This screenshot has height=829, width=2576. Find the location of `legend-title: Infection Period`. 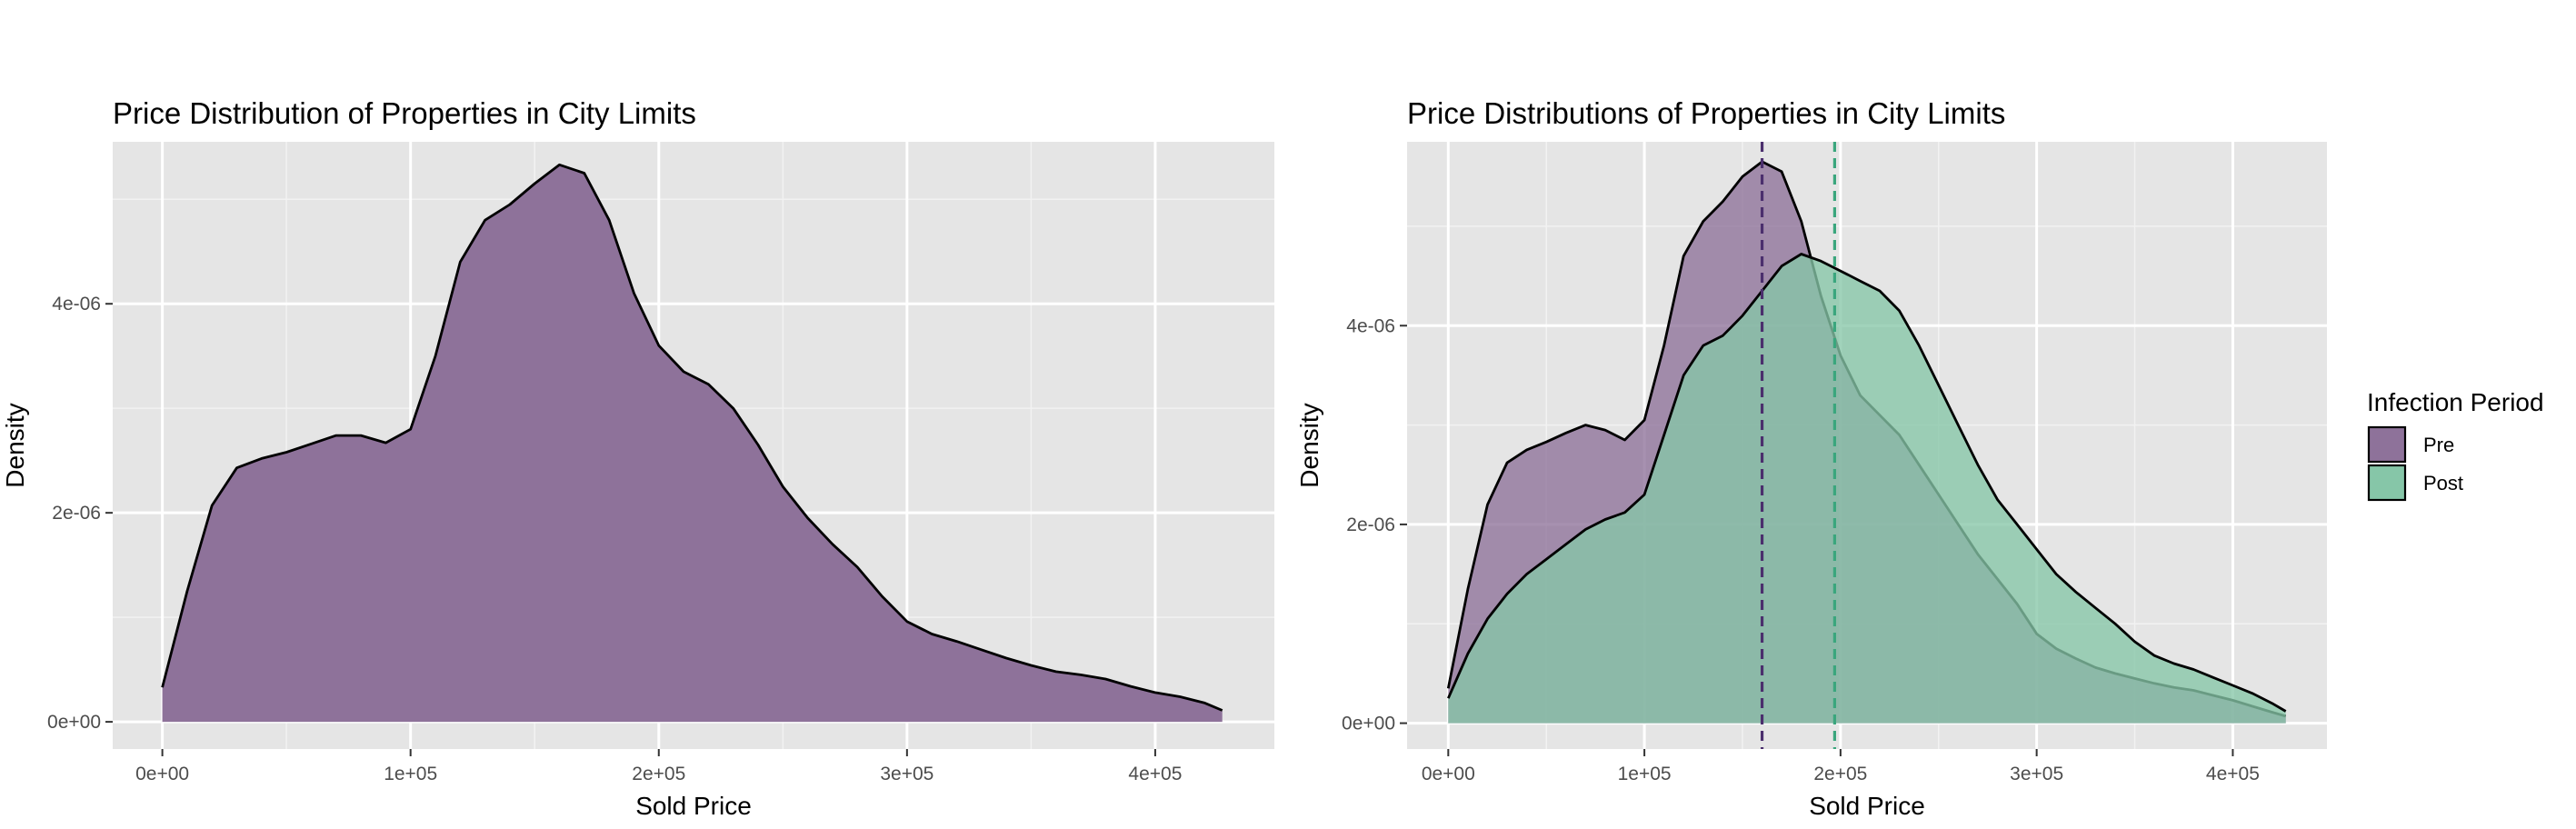

legend-title: Infection Period is located at coordinates (2455, 402).